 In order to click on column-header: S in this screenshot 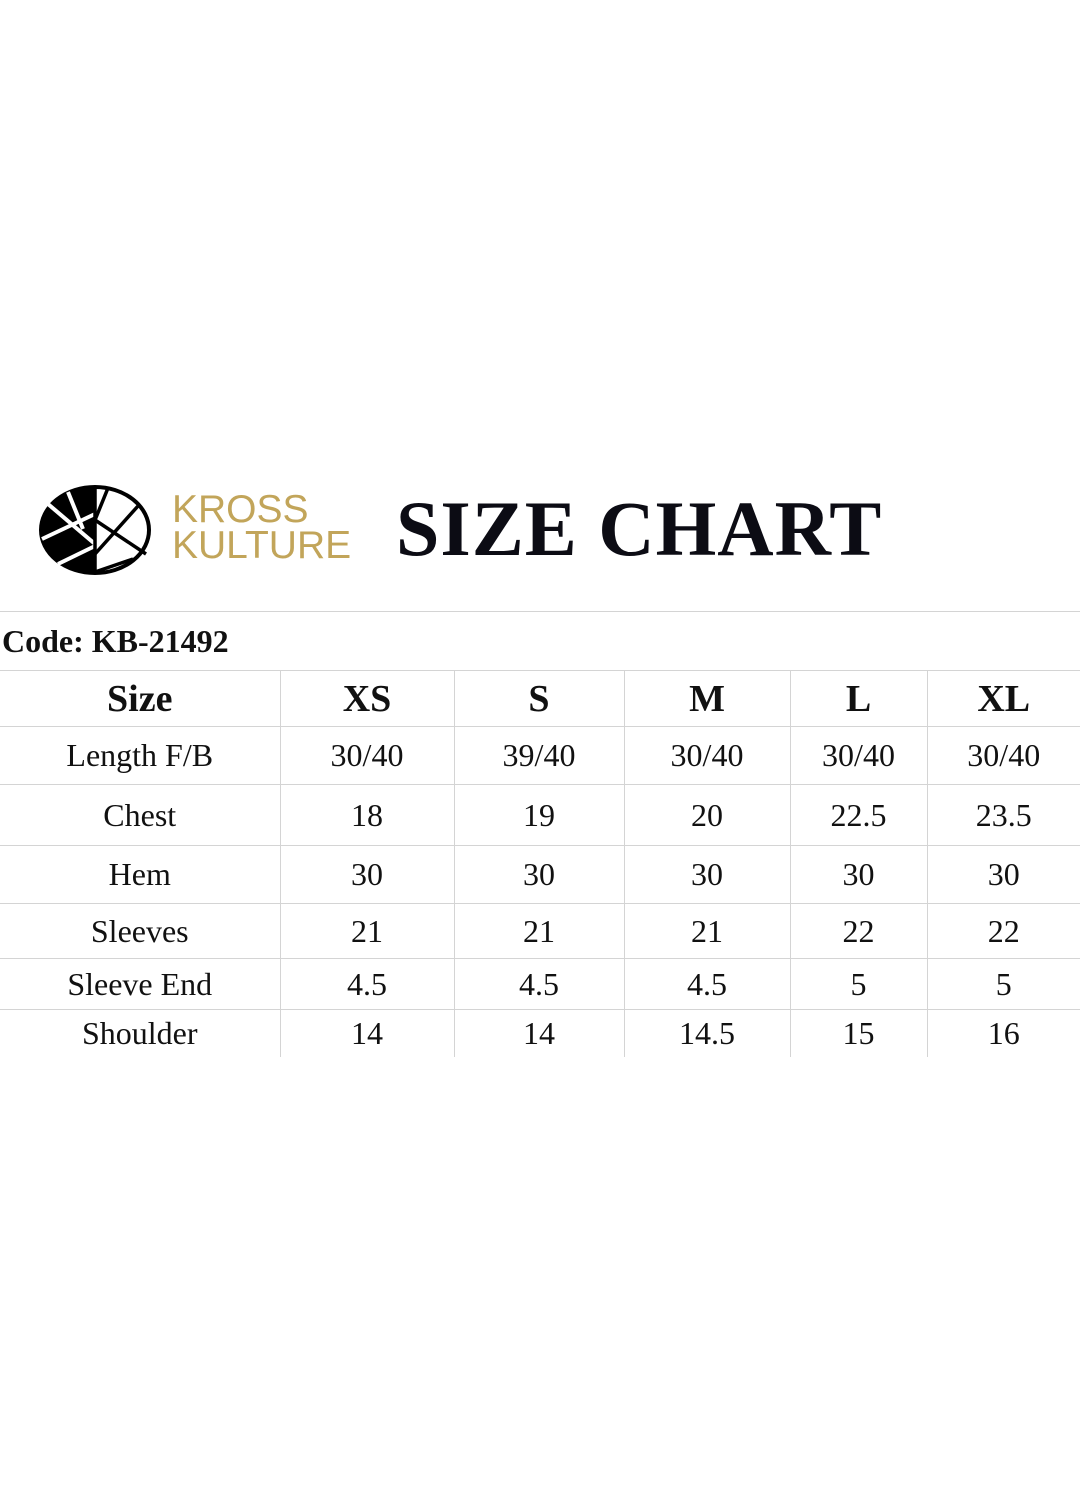, I will do `click(538, 698)`.